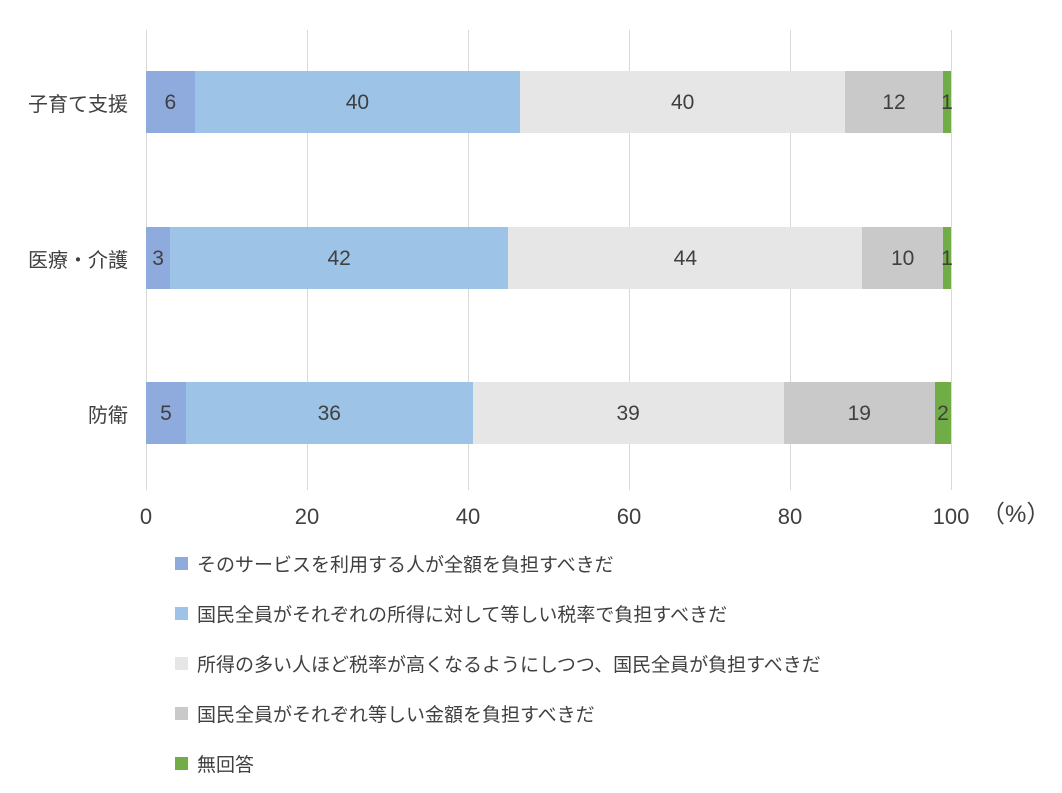  I want to click on bar-segment: 5, so click(166, 413).